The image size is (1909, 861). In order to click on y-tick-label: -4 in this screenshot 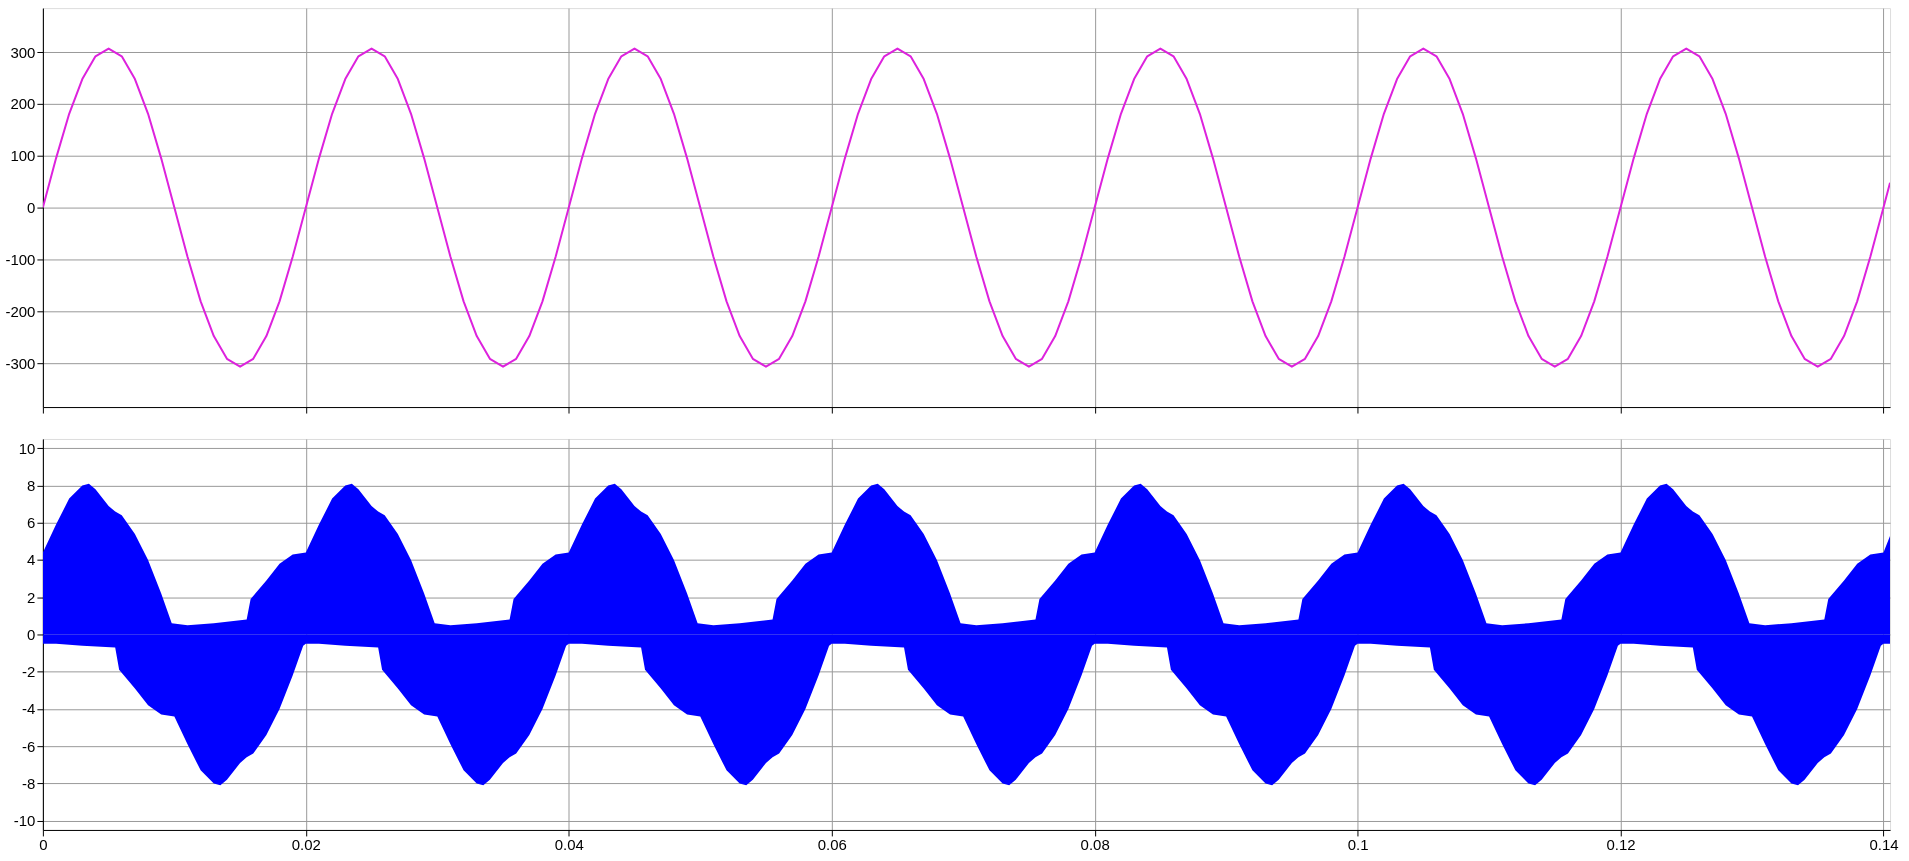, I will do `click(29, 709)`.